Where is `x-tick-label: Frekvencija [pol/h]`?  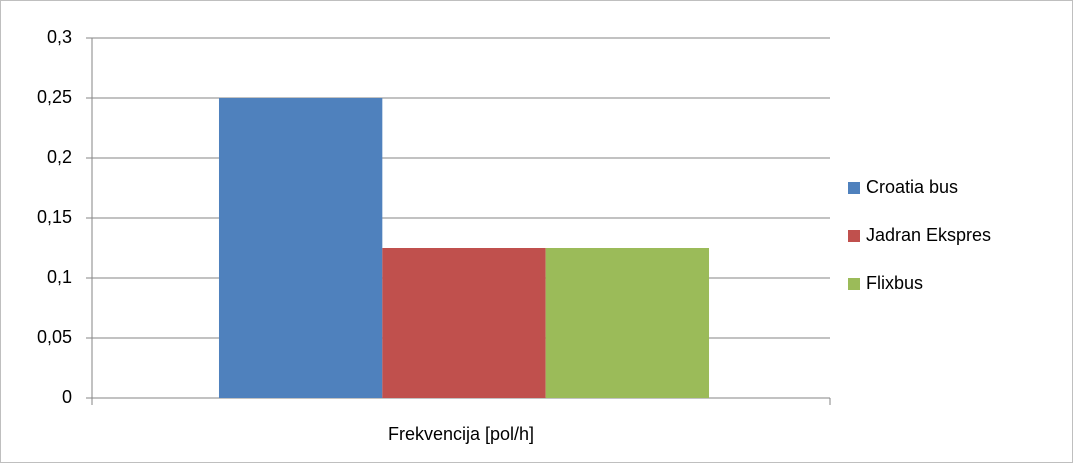 x-tick-label: Frekvencija [pol/h] is located at coordinates (461, 434).